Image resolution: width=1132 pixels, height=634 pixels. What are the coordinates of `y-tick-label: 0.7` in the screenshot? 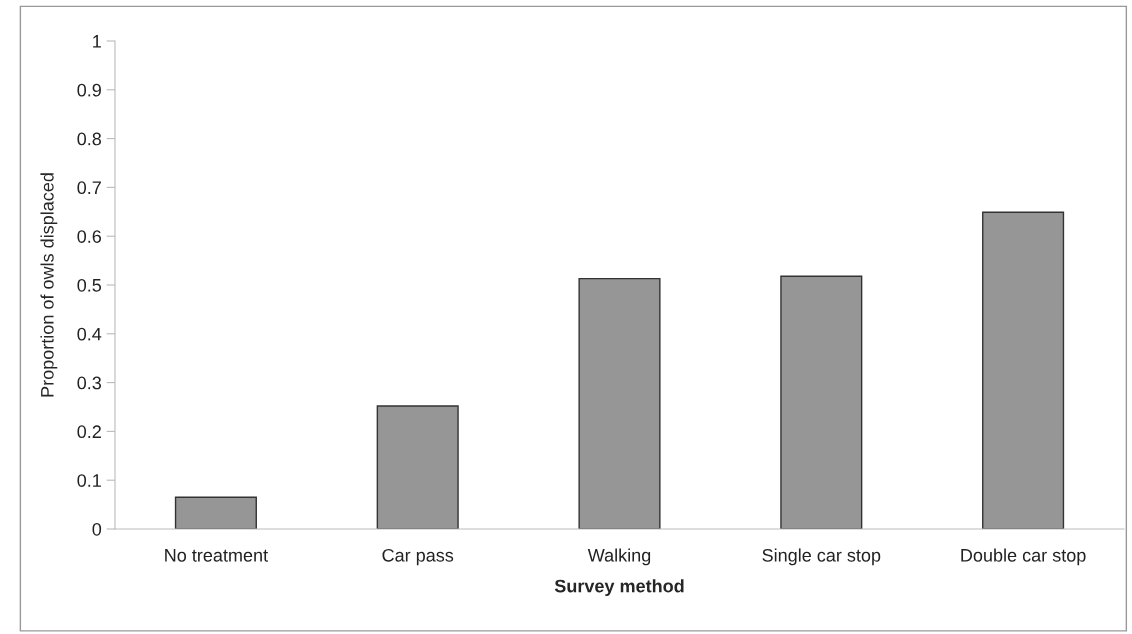 It's located at (89, 188).